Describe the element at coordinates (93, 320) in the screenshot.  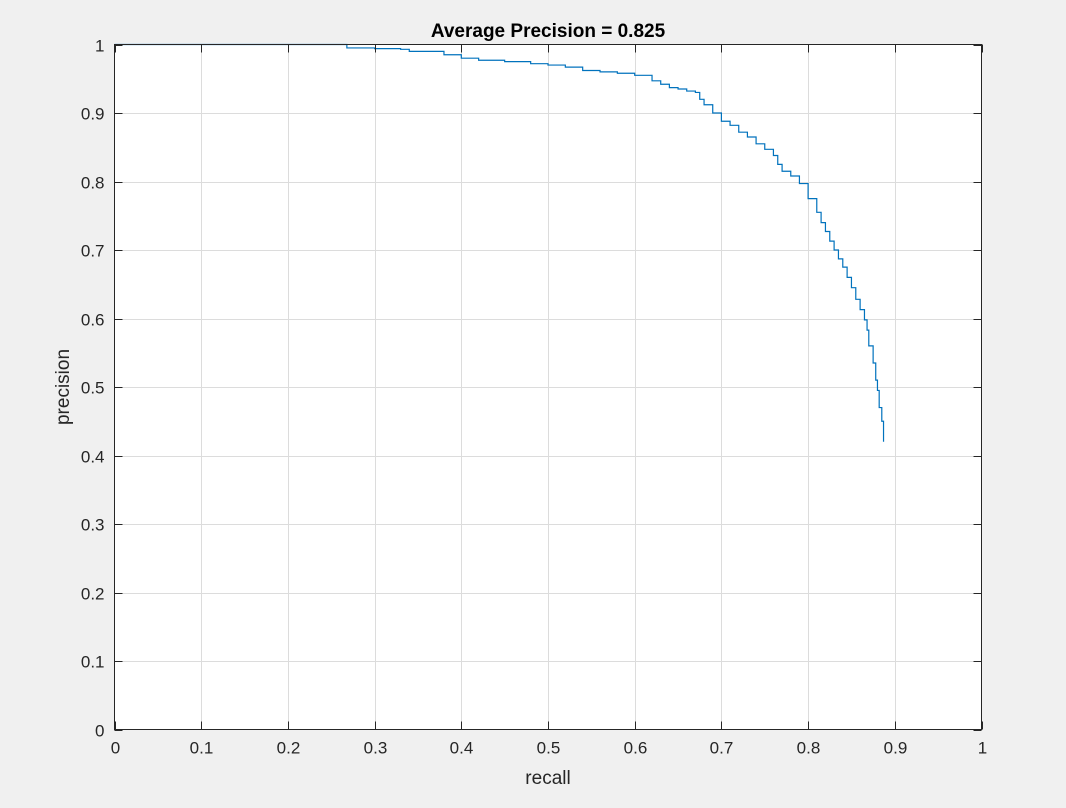
I see `y-tick-label: 0.6` at that location.